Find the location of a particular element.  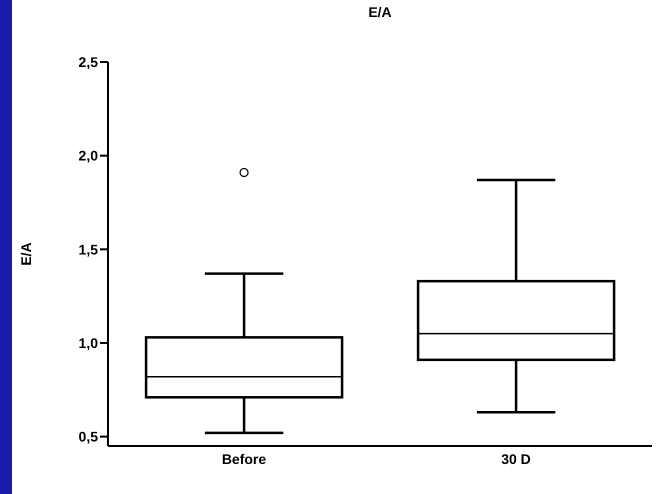

y-tick-label: 1,5 is located at coordinates (88, 249).